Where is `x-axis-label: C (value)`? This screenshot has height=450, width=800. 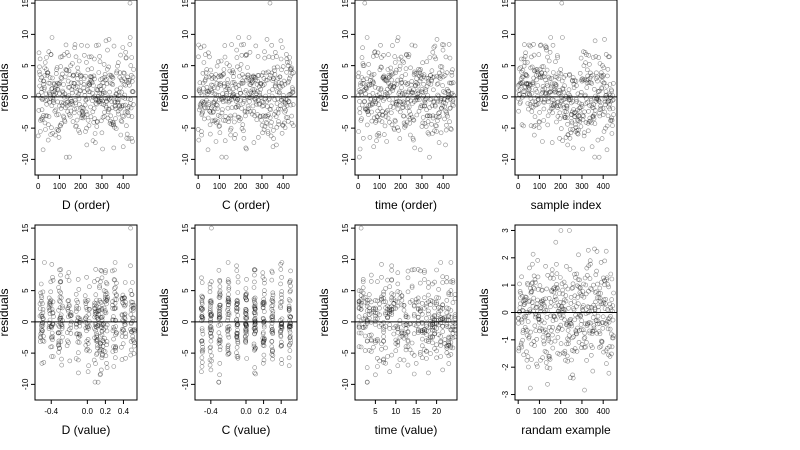 x-axis-label: C (value) is located at coordinates (246, 430).